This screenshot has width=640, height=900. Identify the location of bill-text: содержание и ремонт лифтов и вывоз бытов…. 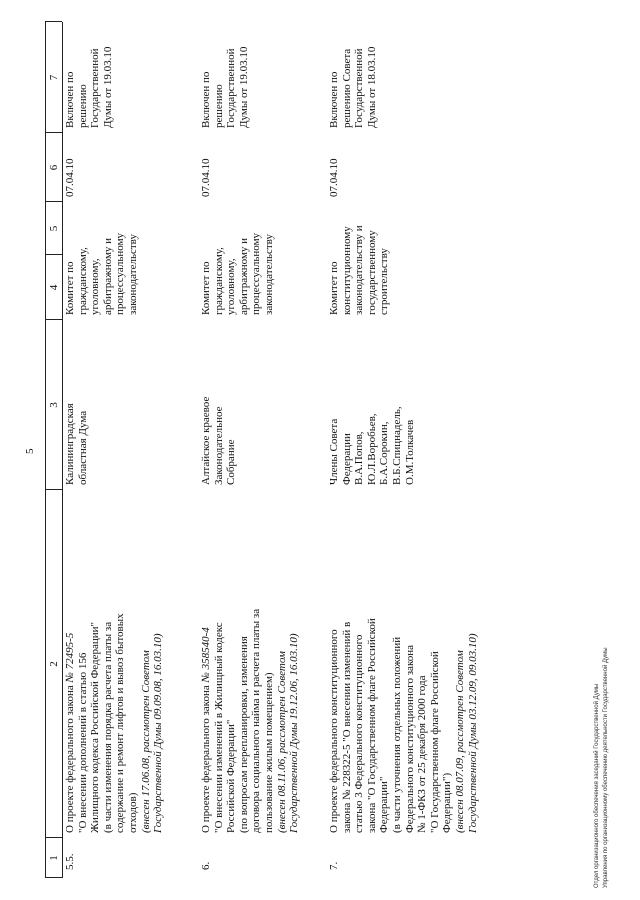
(120, 723).